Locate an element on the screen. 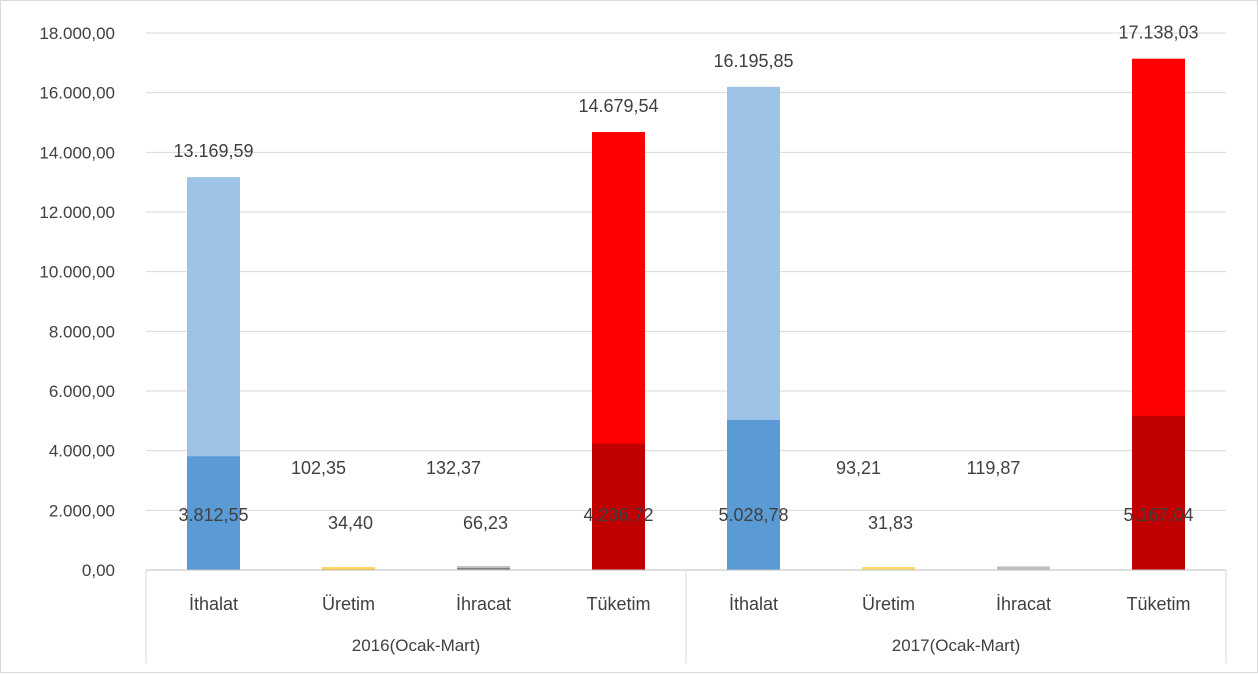 This screenshot has height=674, width=1258. data-label-lower: 66,23 is located at coordinates (485, 523).